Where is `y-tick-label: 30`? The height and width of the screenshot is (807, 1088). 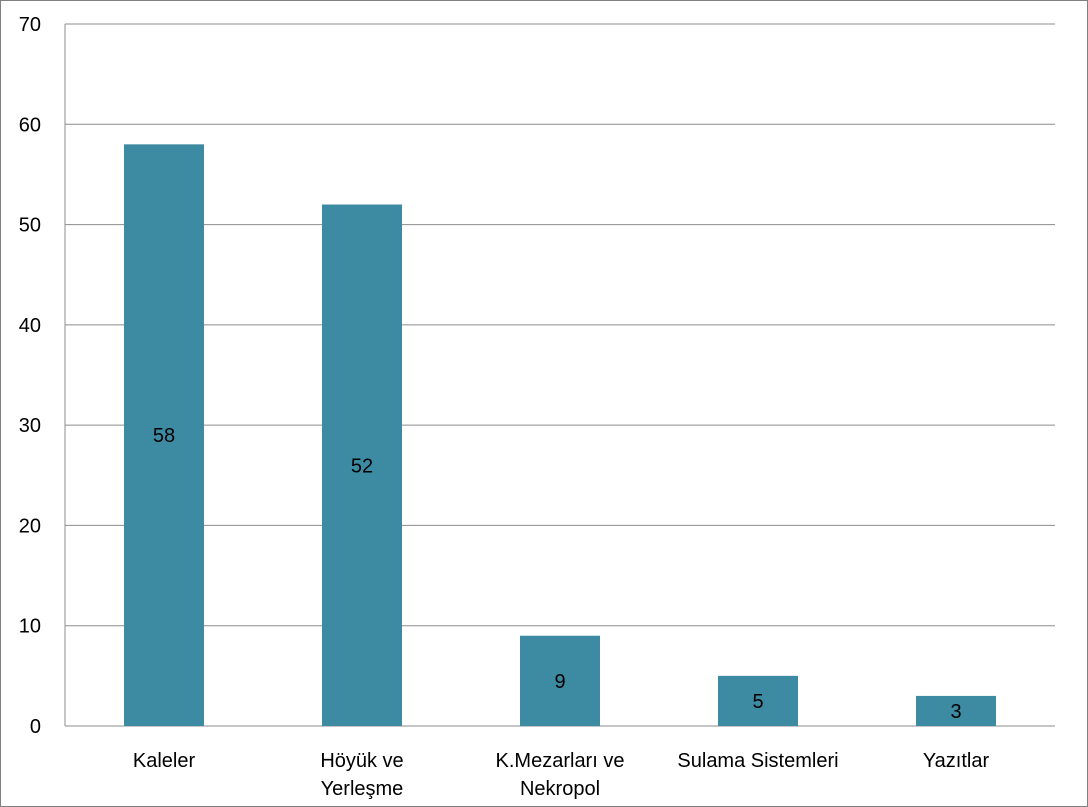
y-tick-label: 30 is located at coordinates (30, 426).